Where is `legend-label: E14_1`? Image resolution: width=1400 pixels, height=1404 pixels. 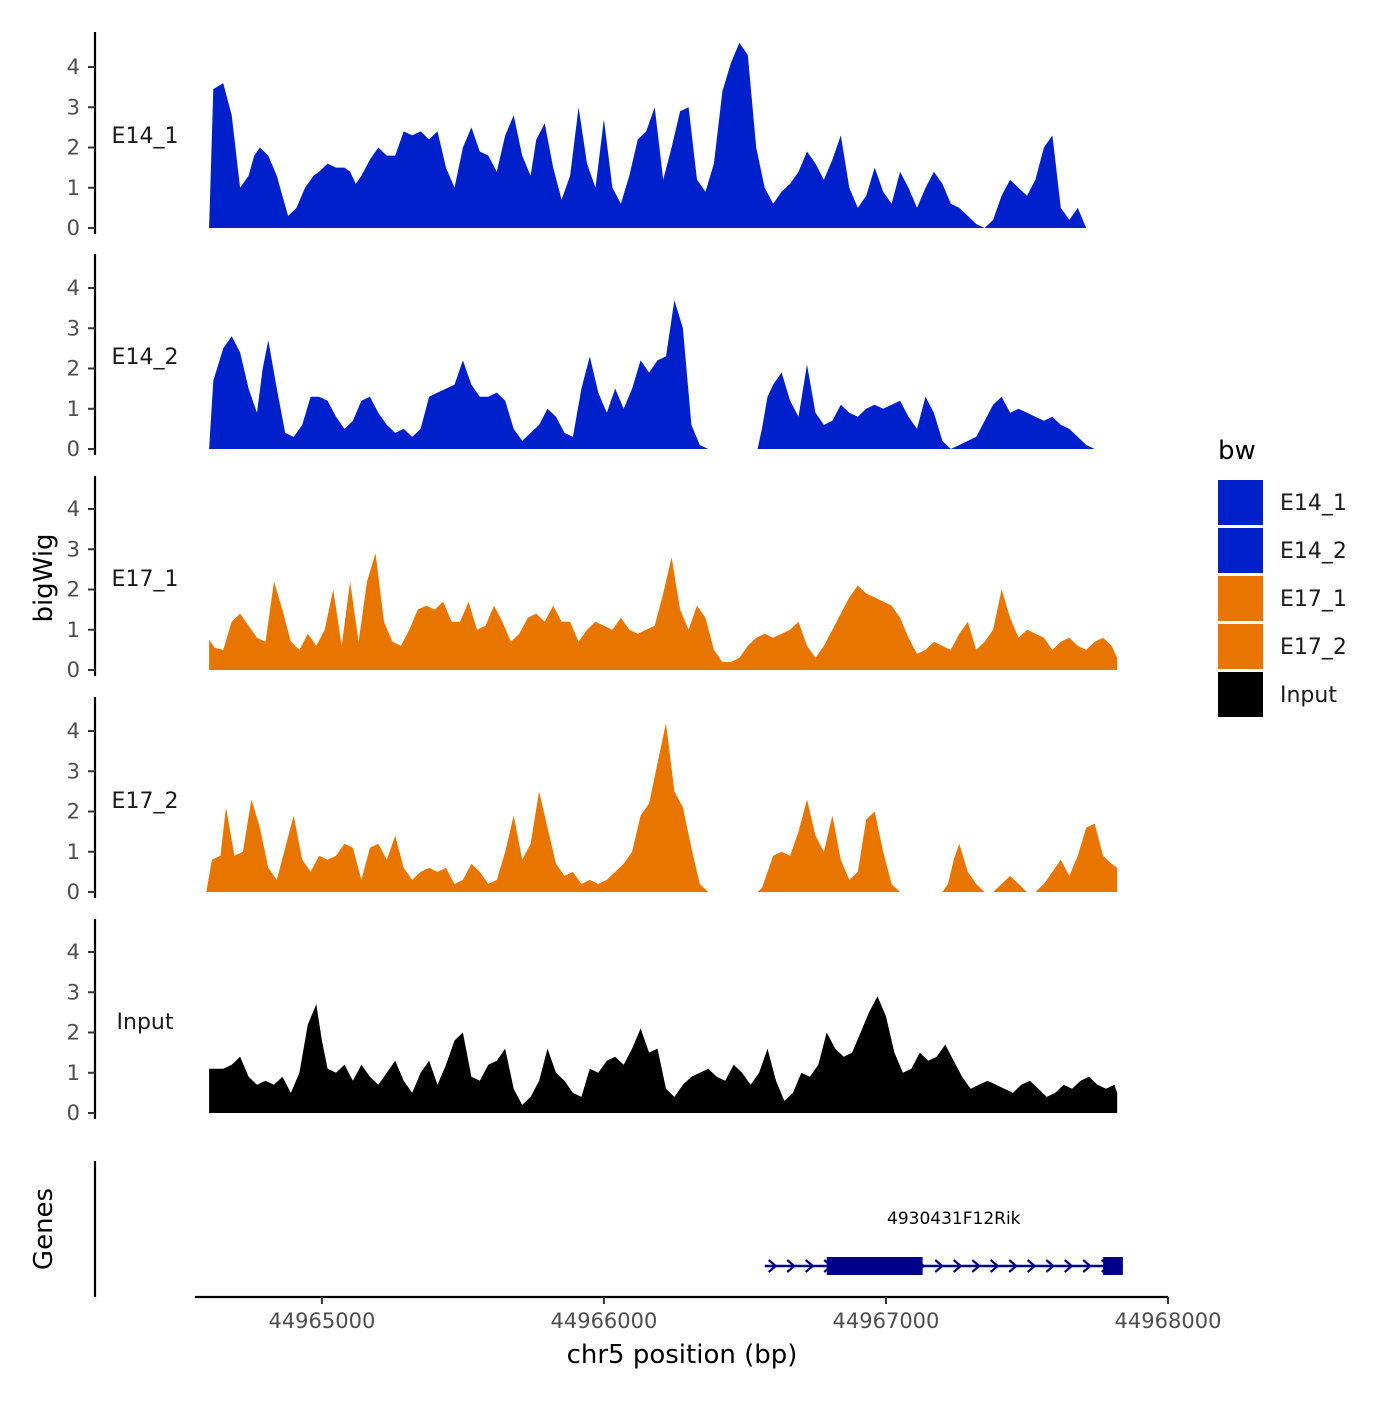
legend-label: E14_1 is located at coordinates (1313, 503).